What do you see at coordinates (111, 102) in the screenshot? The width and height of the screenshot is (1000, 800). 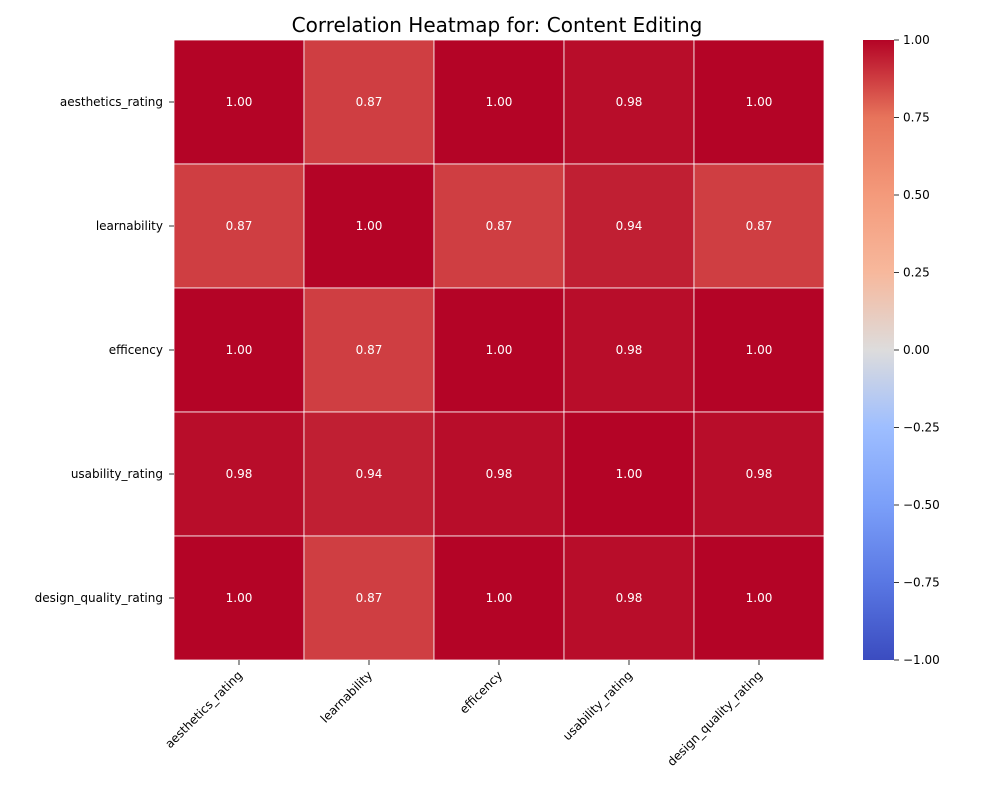 I see `y-tick-label: aesthetics_rating` at bounding box center [111, 102].